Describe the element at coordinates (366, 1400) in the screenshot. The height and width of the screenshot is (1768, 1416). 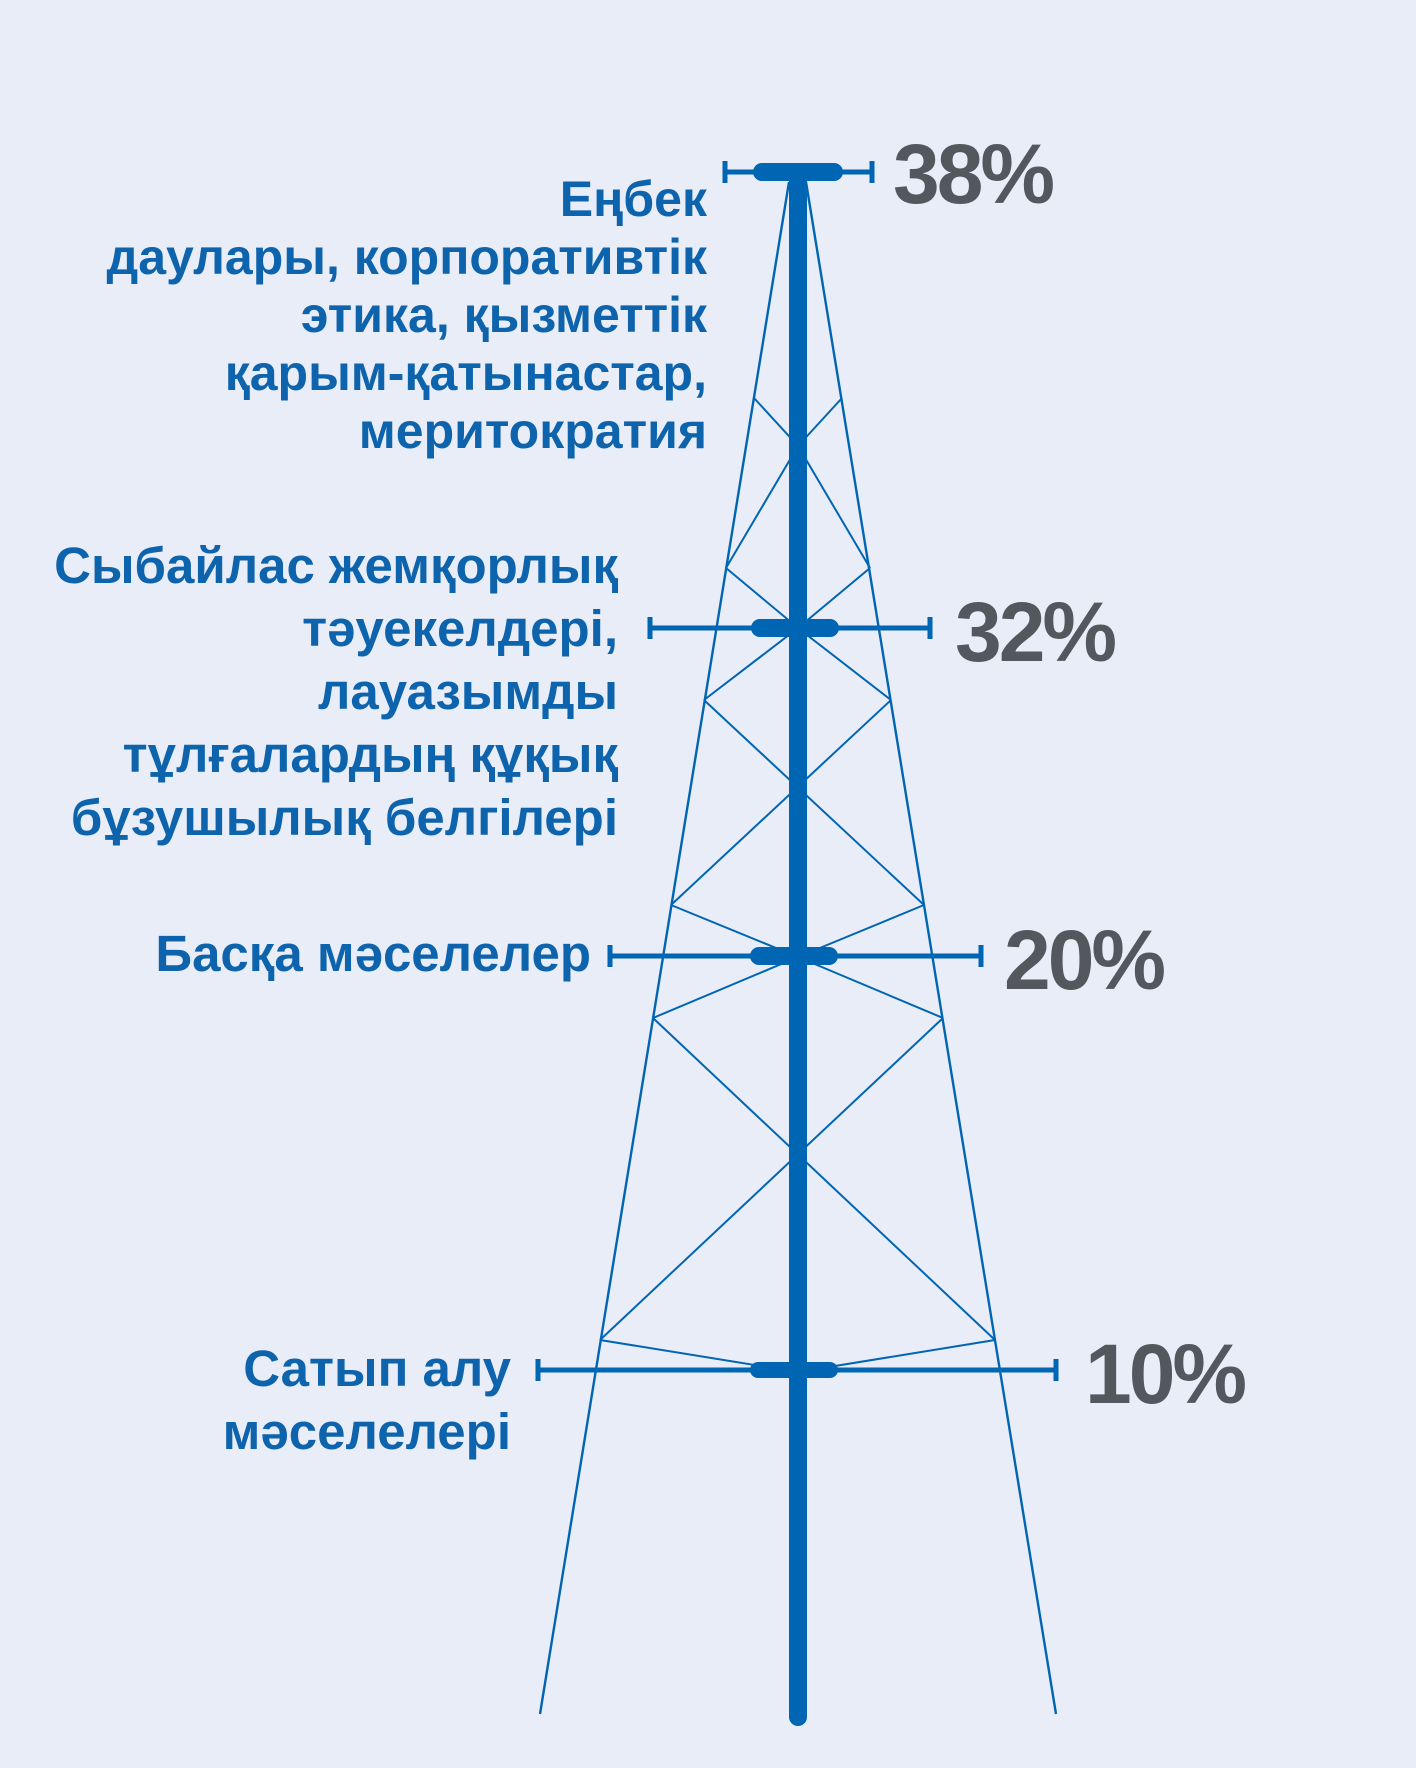
I see `category-label-10: Сатып алу мәселелері` at that location.